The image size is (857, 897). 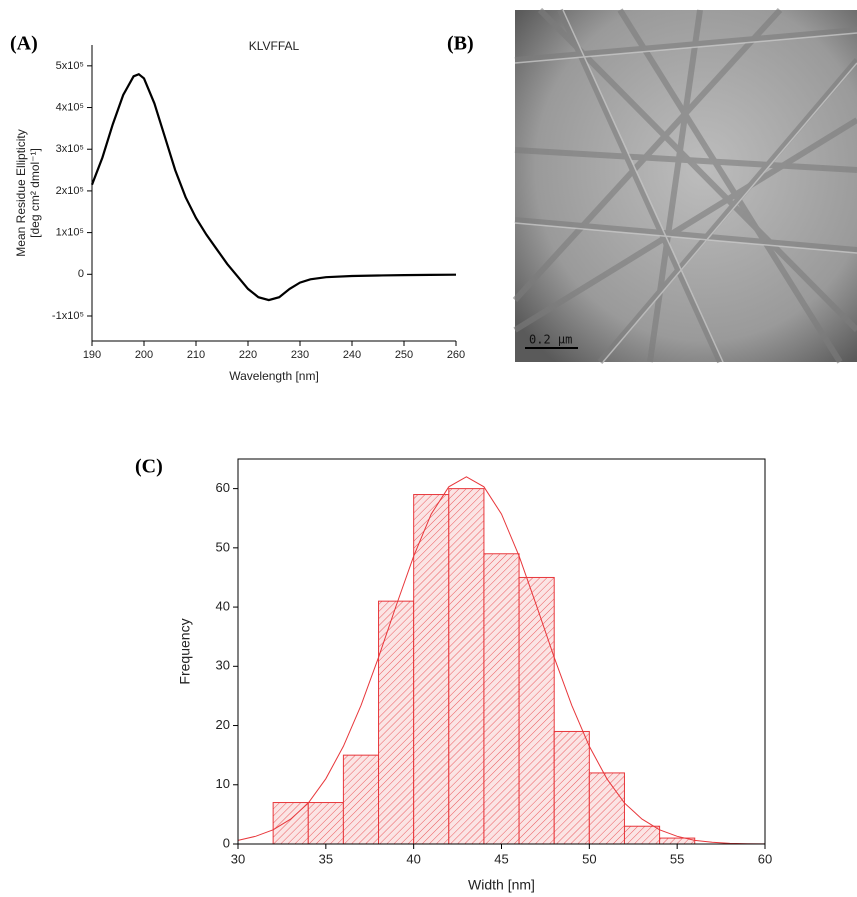 What do you see at coordinates (68, 316) in the screenshot?
I see `y-tick-label: -1x10⁵` at bounding box center [68, 316].